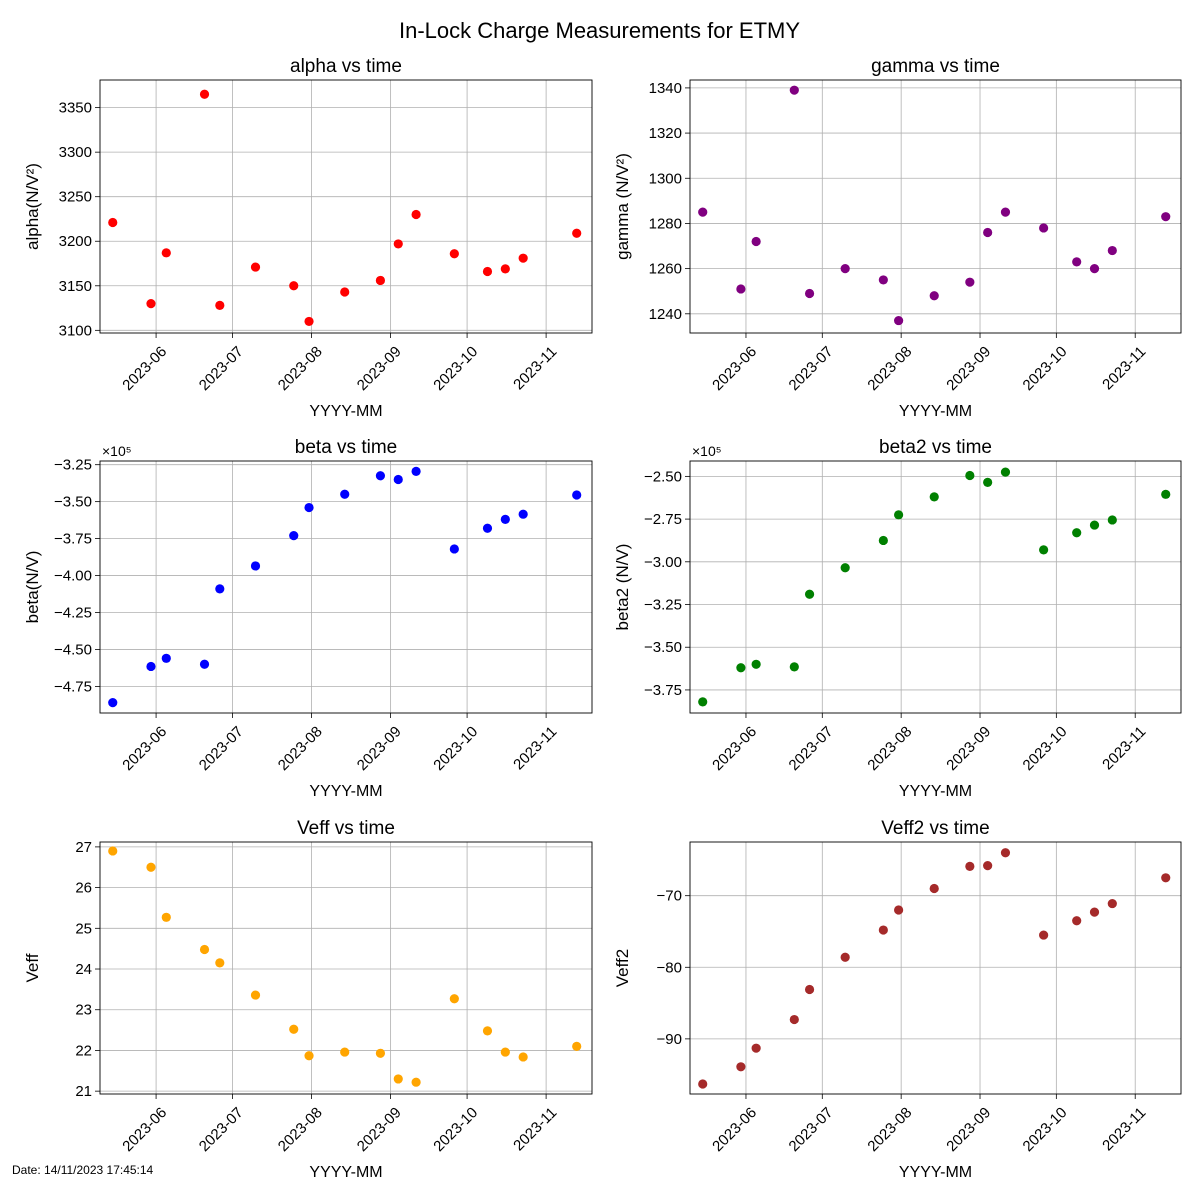 The width and height of the screenshot is (1199, 1199). I want to click on y-tick-label: −3.25, so click(73, 465).